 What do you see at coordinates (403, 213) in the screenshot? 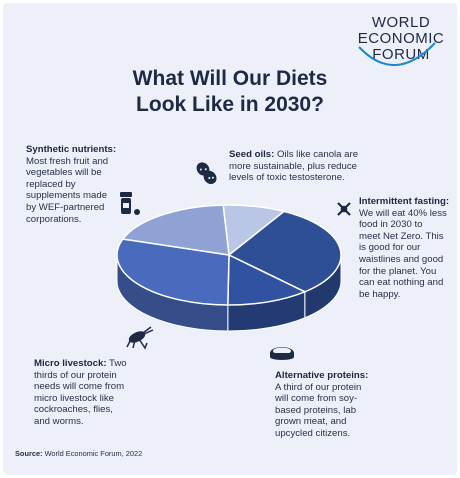
I see `annotation-fasting-line: We will eat 40% less` at bounding box center [403, 213].